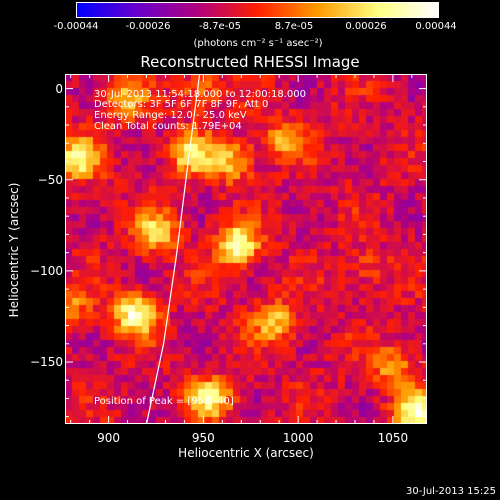  Describe the element at coordinates (14, 250) in the screenshot. I see `y-axis-label: Heliocentric Y (arcsec)` at that location.